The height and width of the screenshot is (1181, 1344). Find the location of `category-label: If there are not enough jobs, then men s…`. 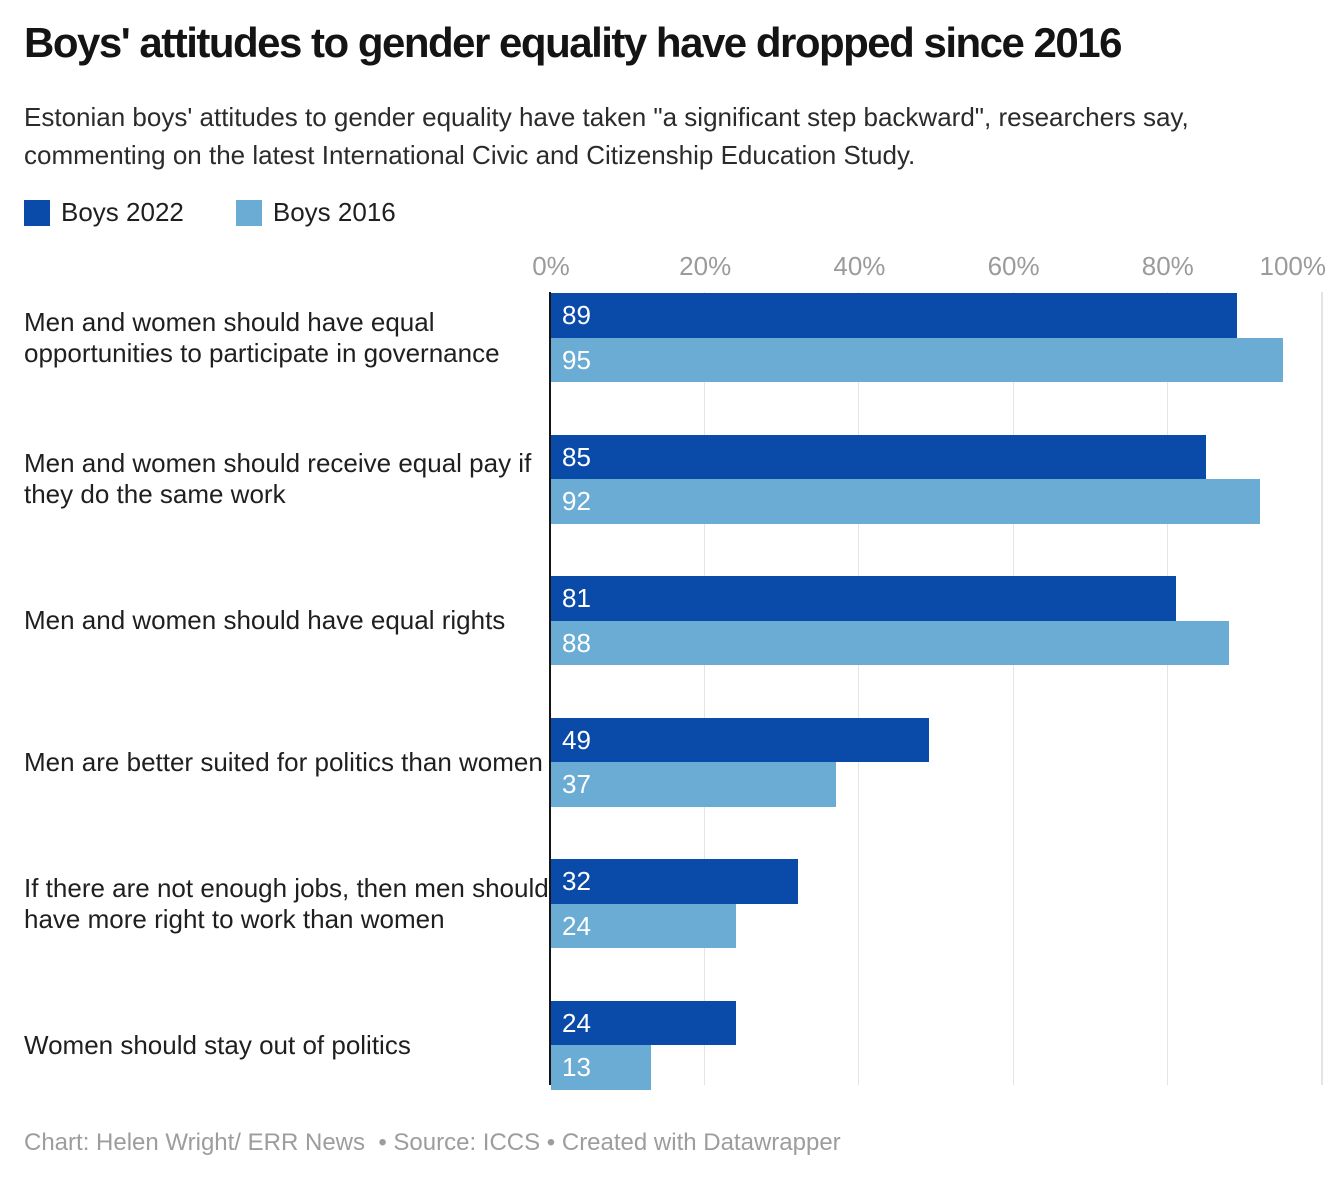

category-label: If there are not enough jobs, then men s… is located at coordinates (286, 903).